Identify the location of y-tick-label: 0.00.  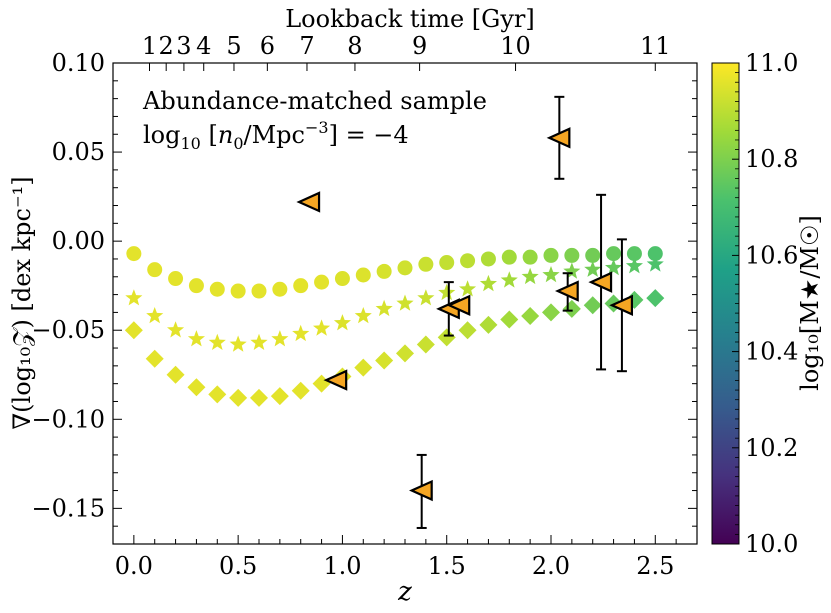
(78, 241).